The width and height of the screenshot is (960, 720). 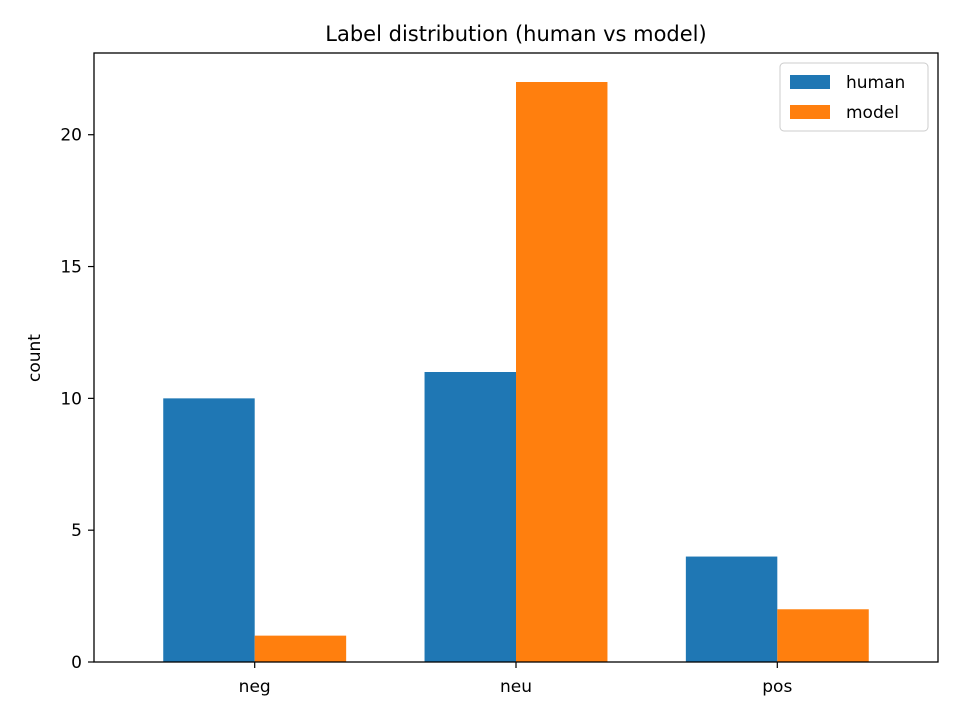 What do you see at coordinates (810, 112) in the screenshot?
I see `legend-swatch-model` at bounding box center [810, 112].